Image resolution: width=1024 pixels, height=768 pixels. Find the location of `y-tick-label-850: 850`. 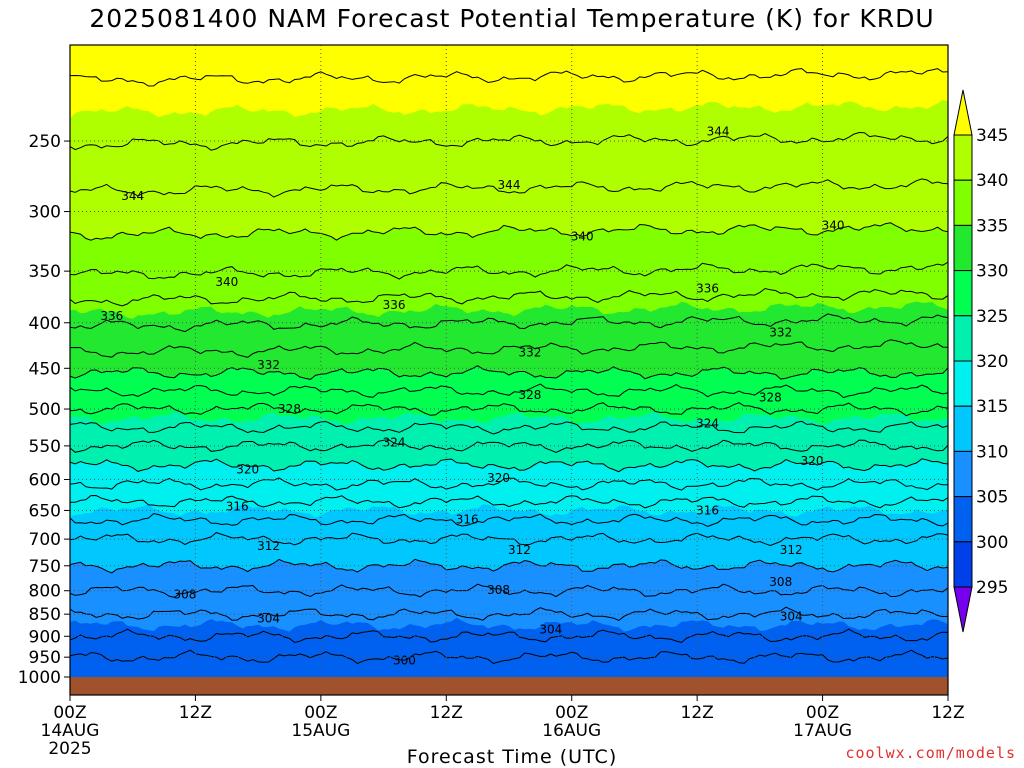

y-tick-label-850: 850 is located at coordinates (45, 615).